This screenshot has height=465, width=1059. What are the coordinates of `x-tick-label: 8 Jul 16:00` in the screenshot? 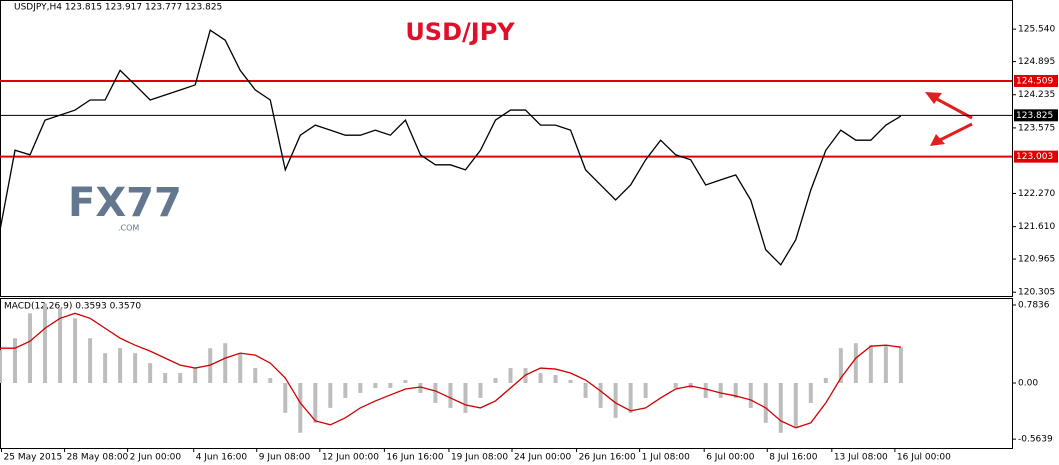 It's located at (793, 458).